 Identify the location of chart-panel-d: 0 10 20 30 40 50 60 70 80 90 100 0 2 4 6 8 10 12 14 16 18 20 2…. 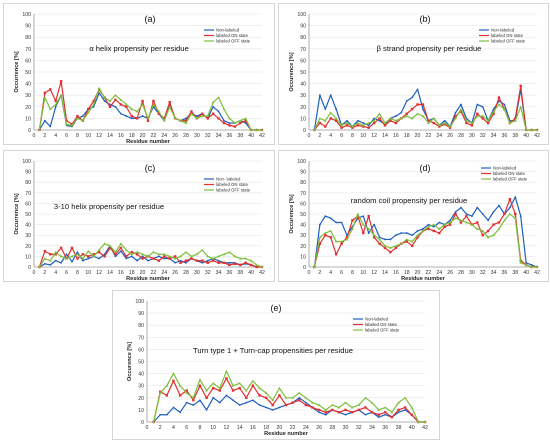
(413, 216).